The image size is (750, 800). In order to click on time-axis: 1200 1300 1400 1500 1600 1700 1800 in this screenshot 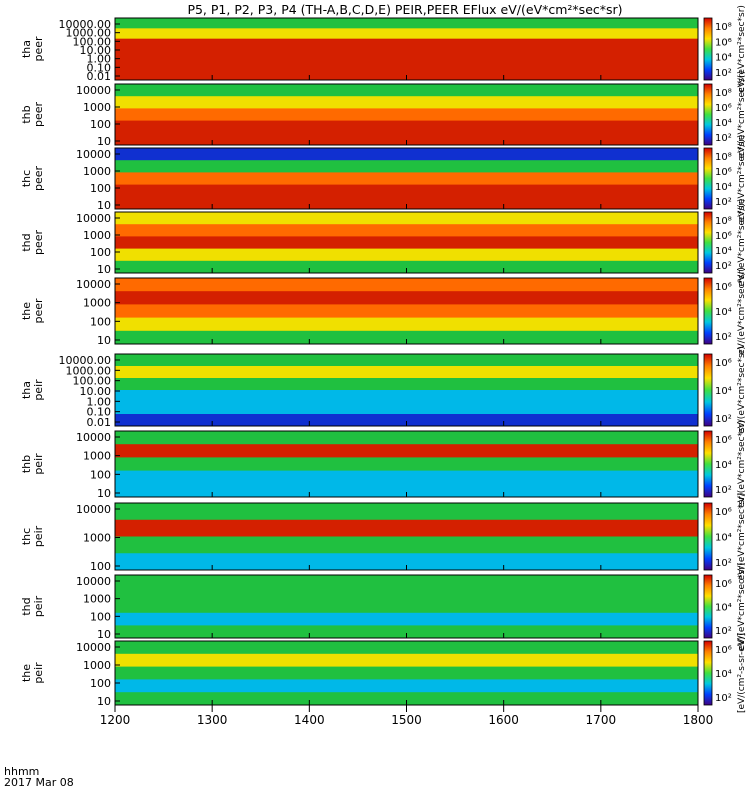, I will do `click(407, 716)`.